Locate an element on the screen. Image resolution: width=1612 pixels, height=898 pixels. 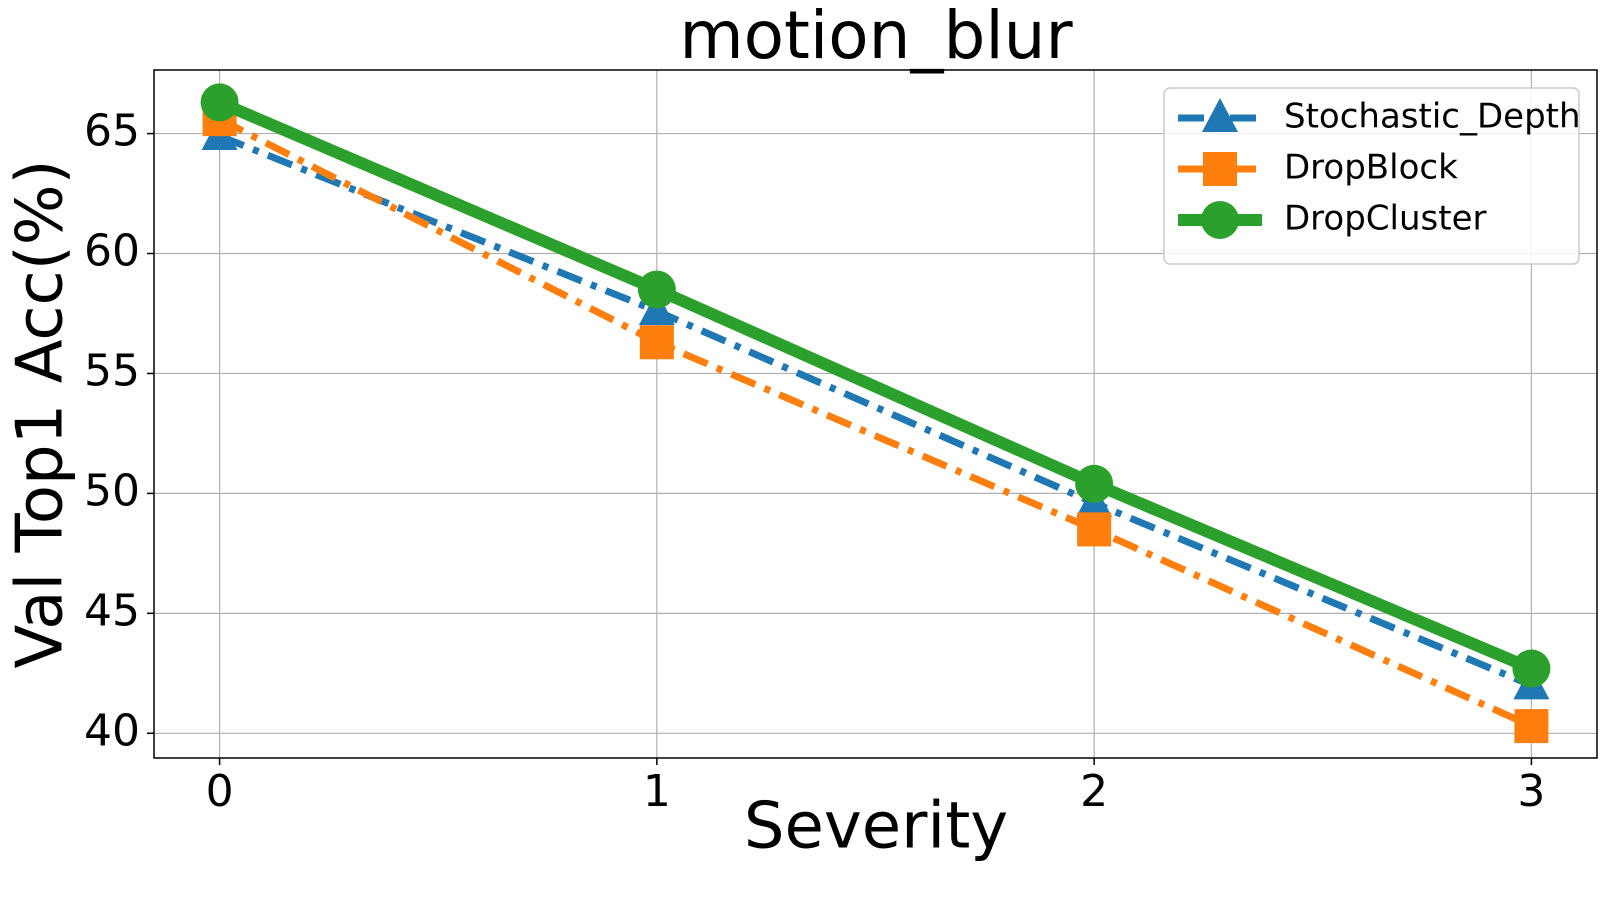
x-axis-label: Severity is located at coordinates (876, 827).